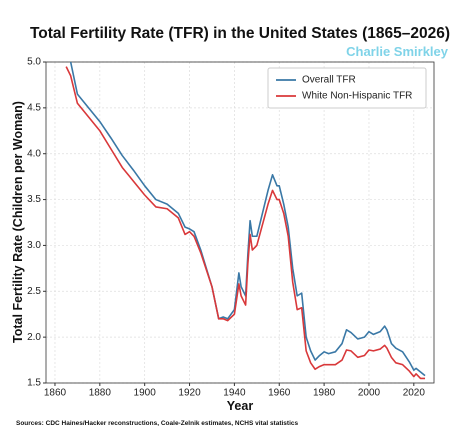 The image size is (475, 436). I want to click on legend-label: White Non-Hispanic TFR, so click(357, 96).